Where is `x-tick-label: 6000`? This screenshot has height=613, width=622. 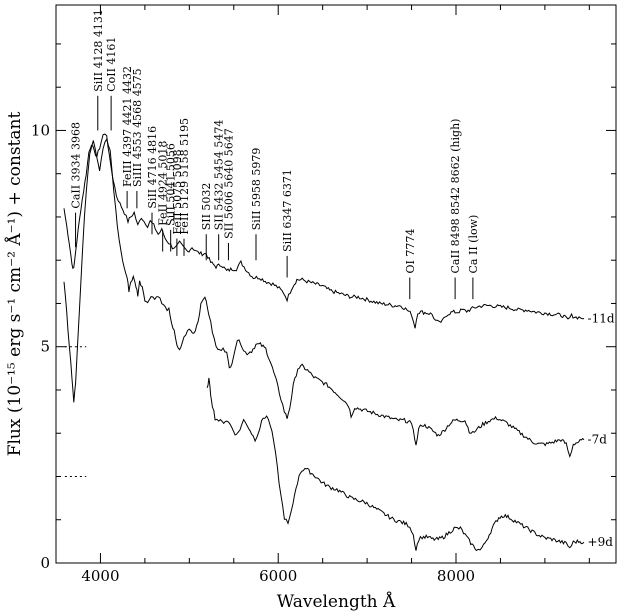 x-tick-label: 6000 is located at coordinates (278, 576).